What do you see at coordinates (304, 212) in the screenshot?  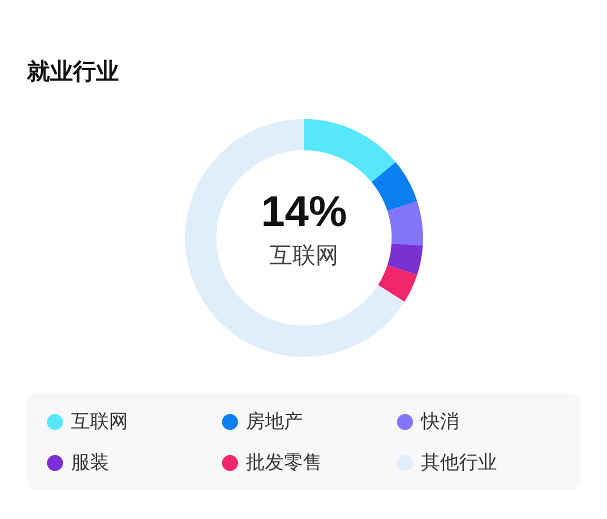 I see `annotation: 14%` at bounding box center [304, 212].